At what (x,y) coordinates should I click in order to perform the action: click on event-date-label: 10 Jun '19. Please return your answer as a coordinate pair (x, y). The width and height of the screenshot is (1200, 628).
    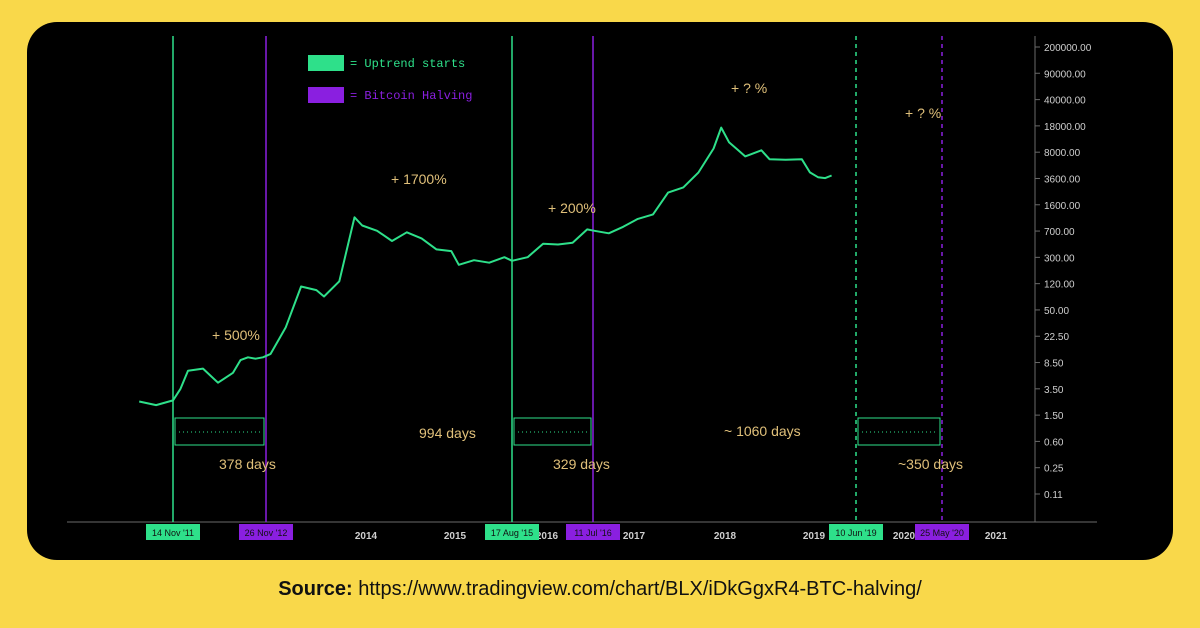
    Looking at the image, I should click on (855, 533).